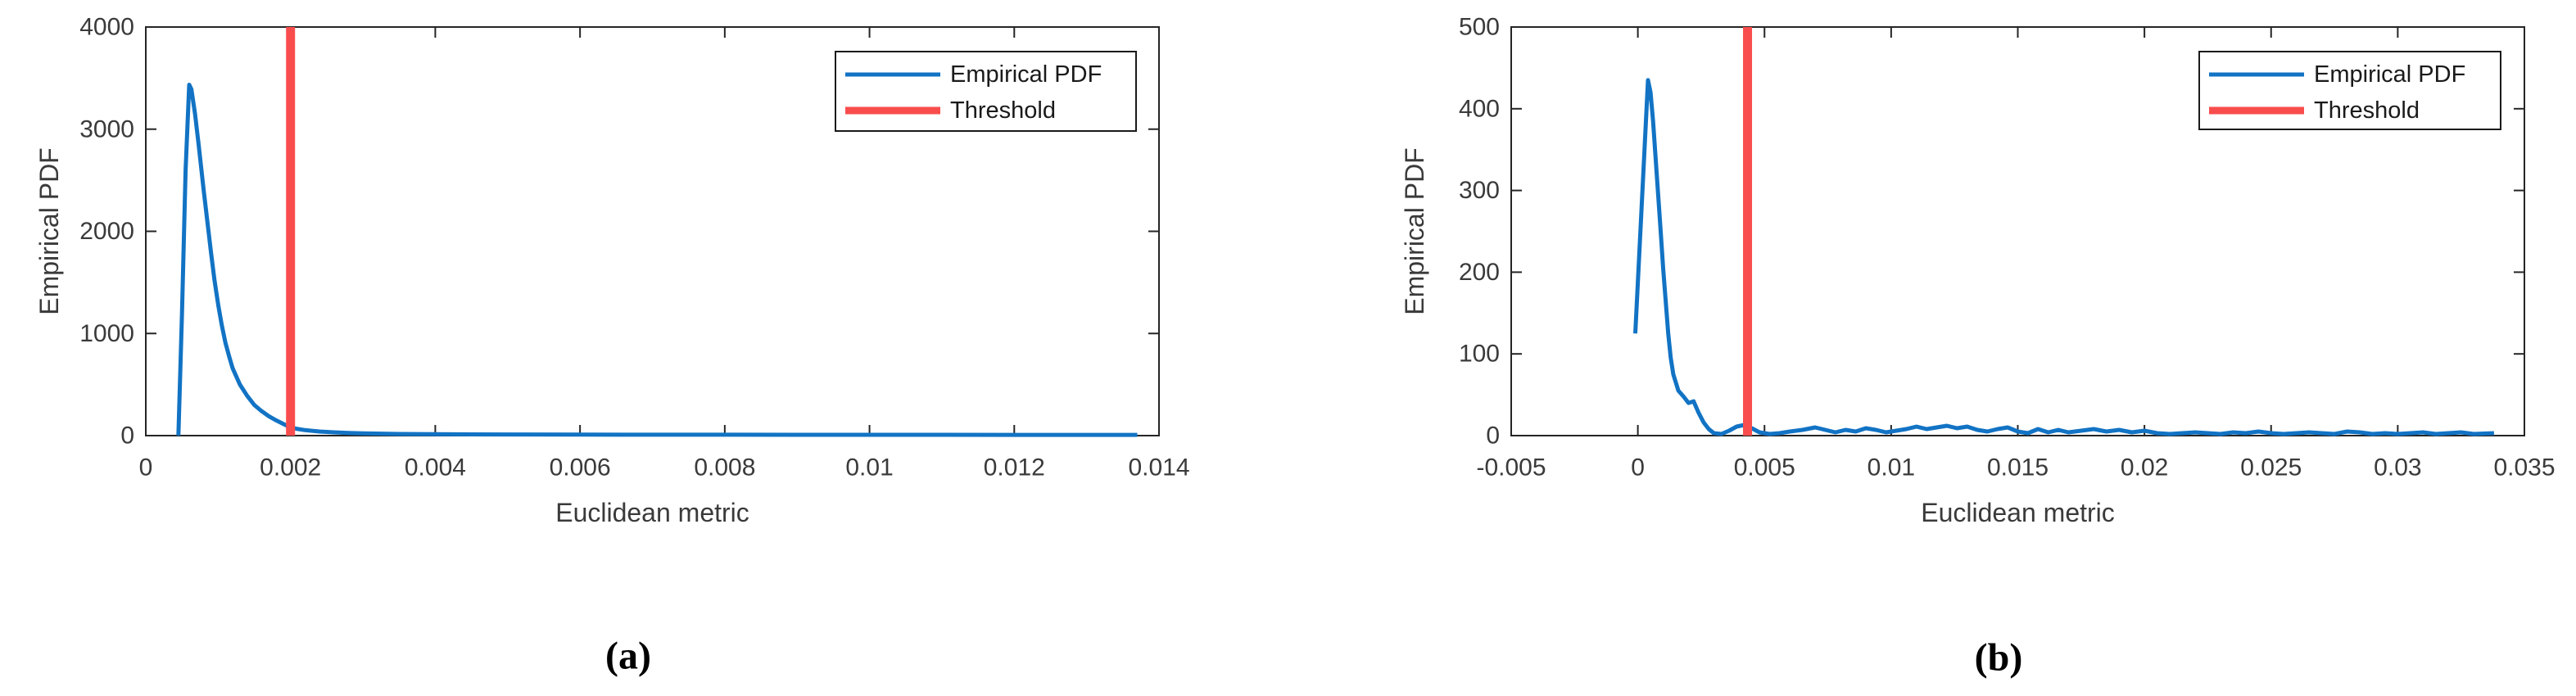  Describe the element at coordinates (106, 333) in the screenshot. I see `y-tick-label: 1000` at that location.